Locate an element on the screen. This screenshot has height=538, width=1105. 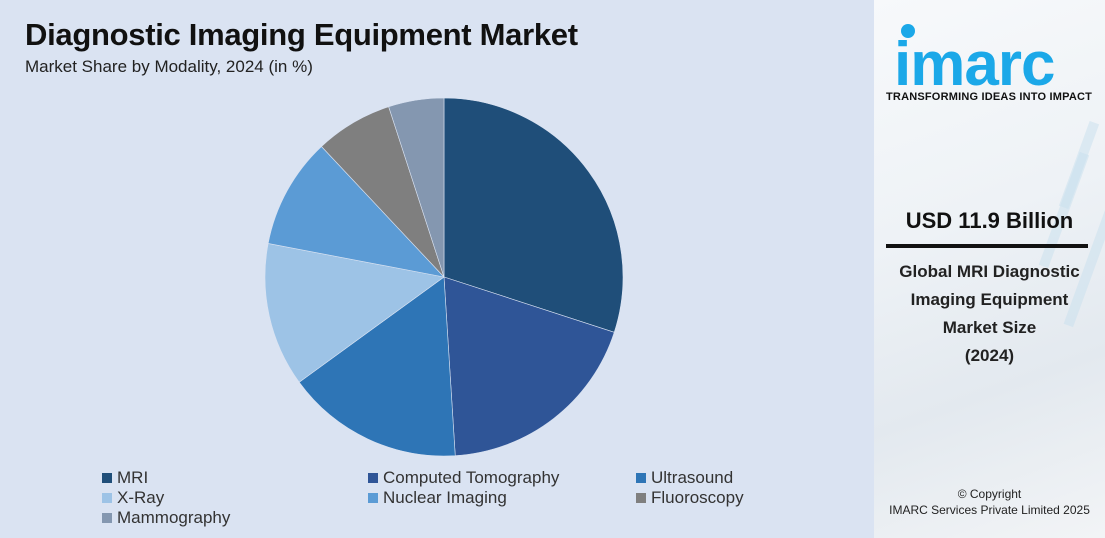
legend-item: X-Ray is located at coordinates (133, 498).